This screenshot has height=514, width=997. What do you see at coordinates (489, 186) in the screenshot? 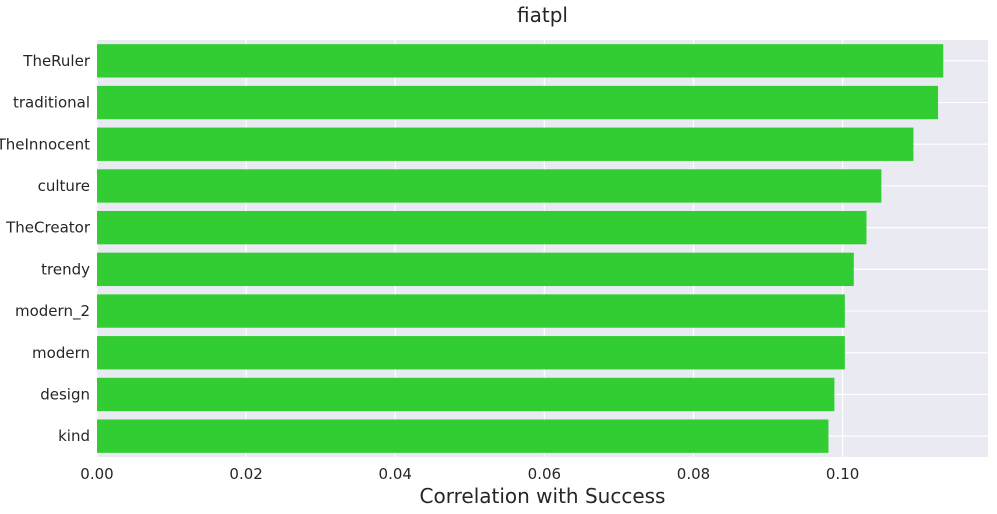
I see `bar-culture` at bounding box center [489, 186].